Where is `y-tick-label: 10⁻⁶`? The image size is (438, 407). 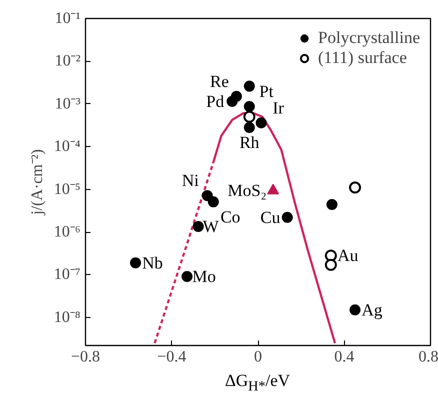
y-tick-label: 10⁻⁶ is located at coordinates (67, 232).